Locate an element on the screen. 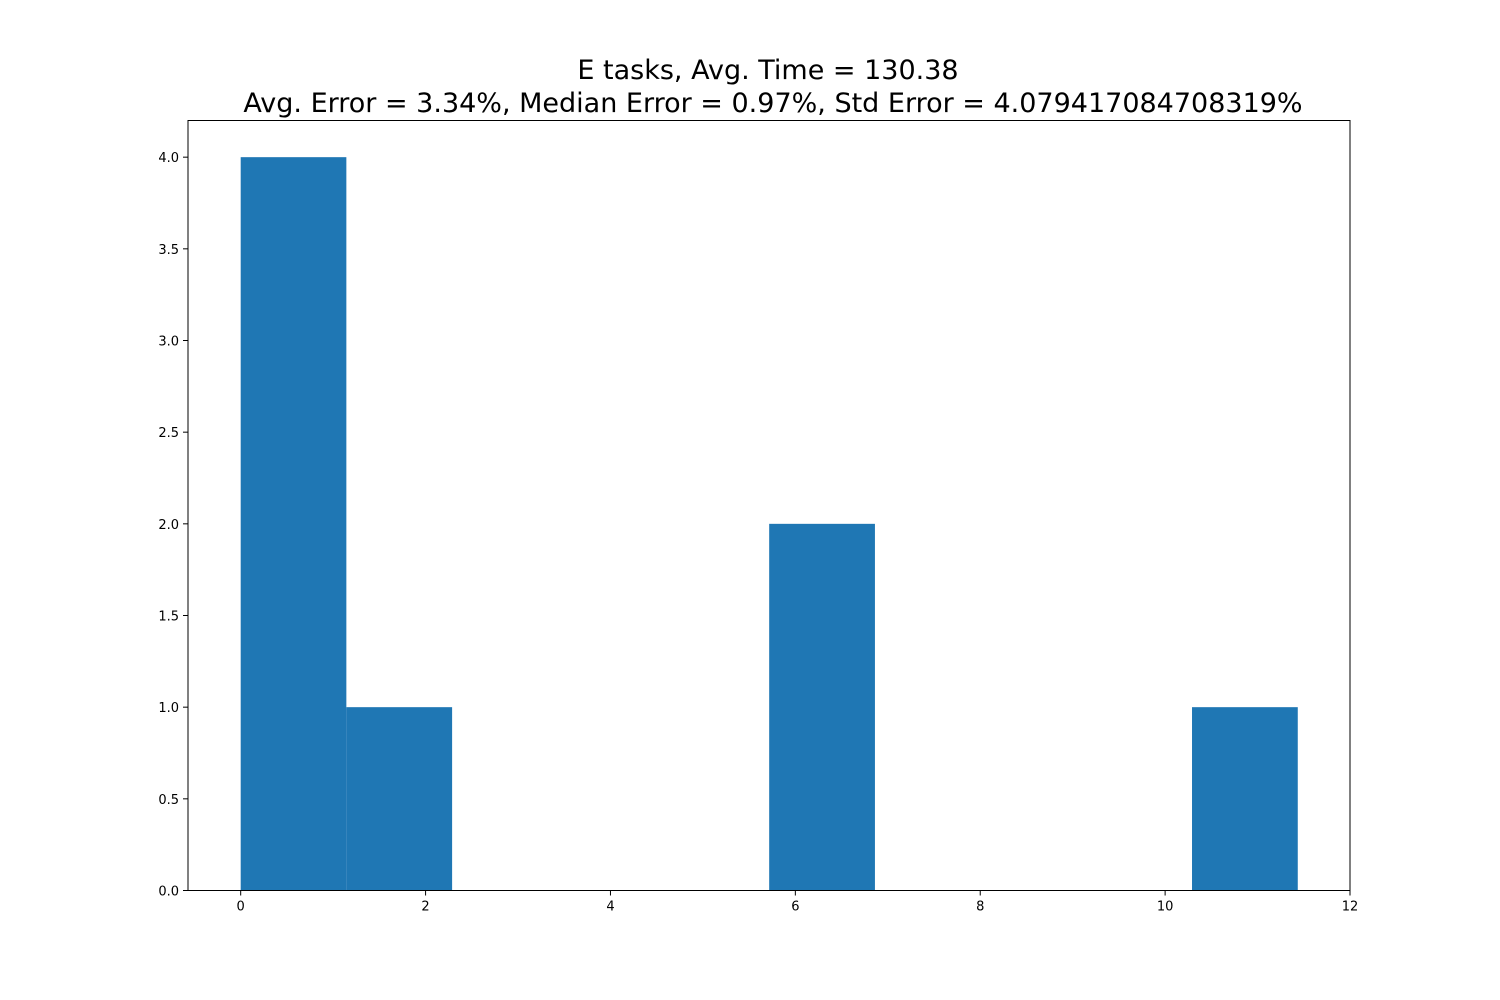 The image size is (1500, 1000). x-tick-label-4: 8 is located at coordinates (980, 907).